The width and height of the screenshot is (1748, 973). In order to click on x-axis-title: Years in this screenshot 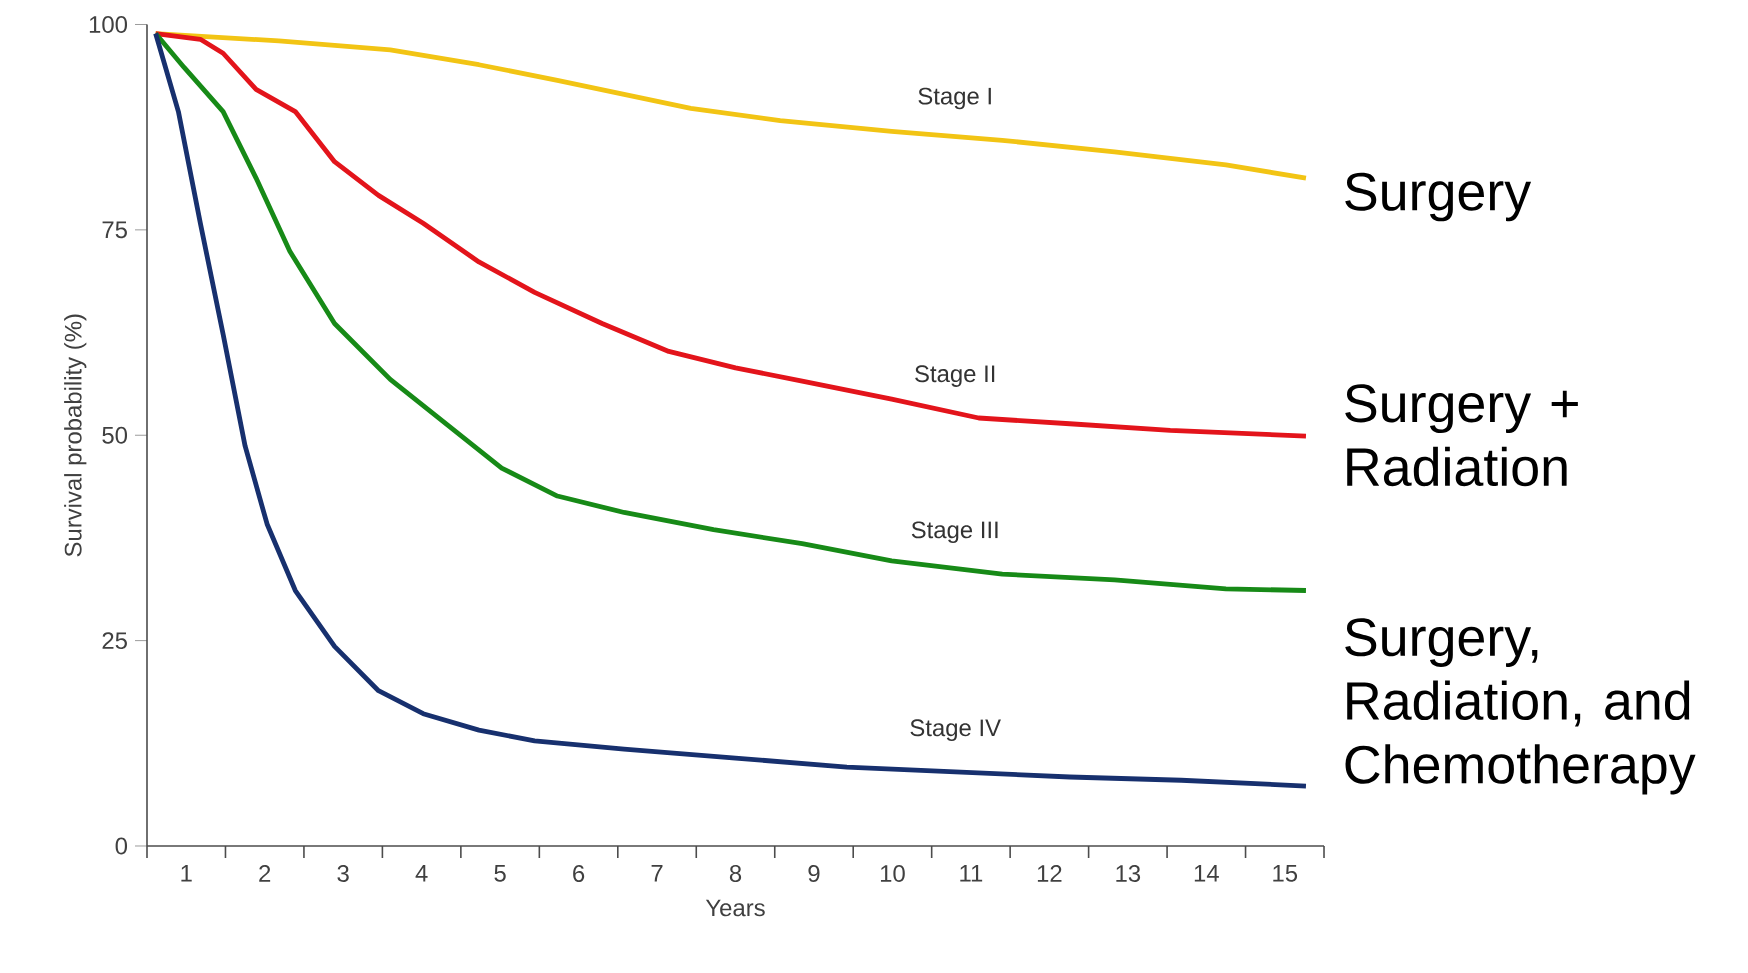, I will do `click(735, 908)`.